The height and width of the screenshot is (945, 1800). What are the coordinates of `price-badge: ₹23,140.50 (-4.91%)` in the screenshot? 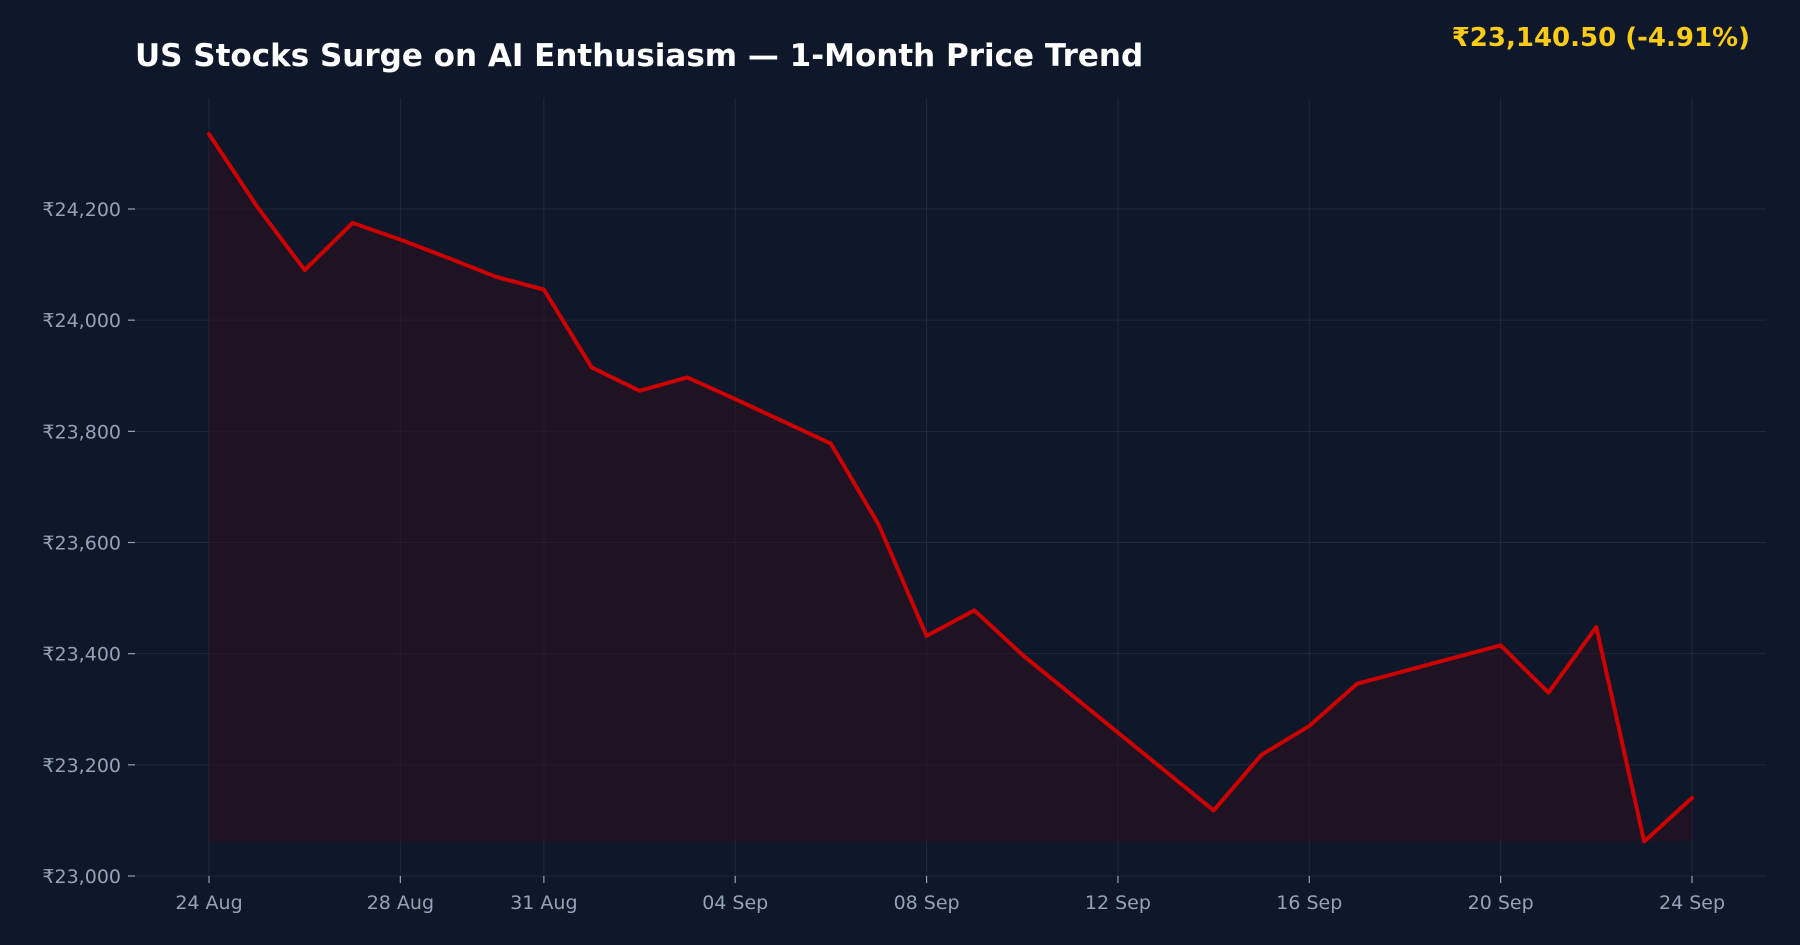 It's located at (1601, 38).